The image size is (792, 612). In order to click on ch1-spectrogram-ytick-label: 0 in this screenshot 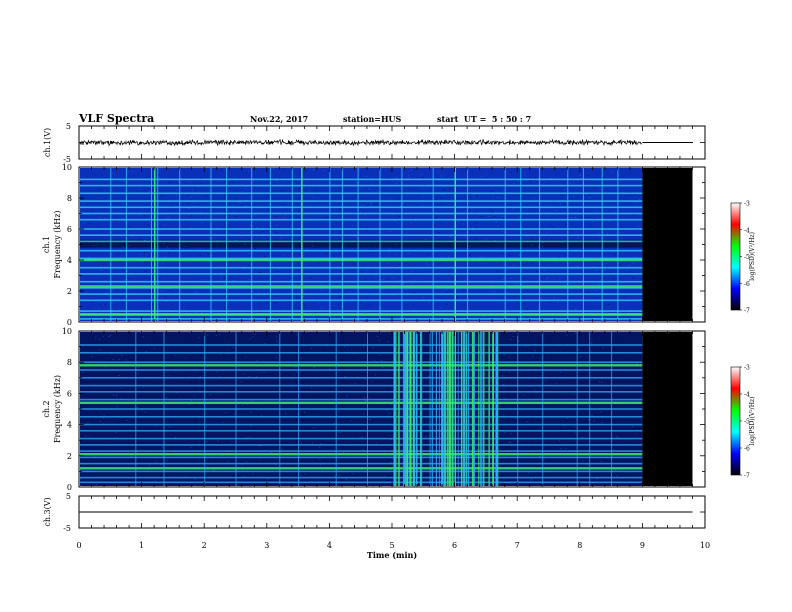, I will do `click(69, 322)`.